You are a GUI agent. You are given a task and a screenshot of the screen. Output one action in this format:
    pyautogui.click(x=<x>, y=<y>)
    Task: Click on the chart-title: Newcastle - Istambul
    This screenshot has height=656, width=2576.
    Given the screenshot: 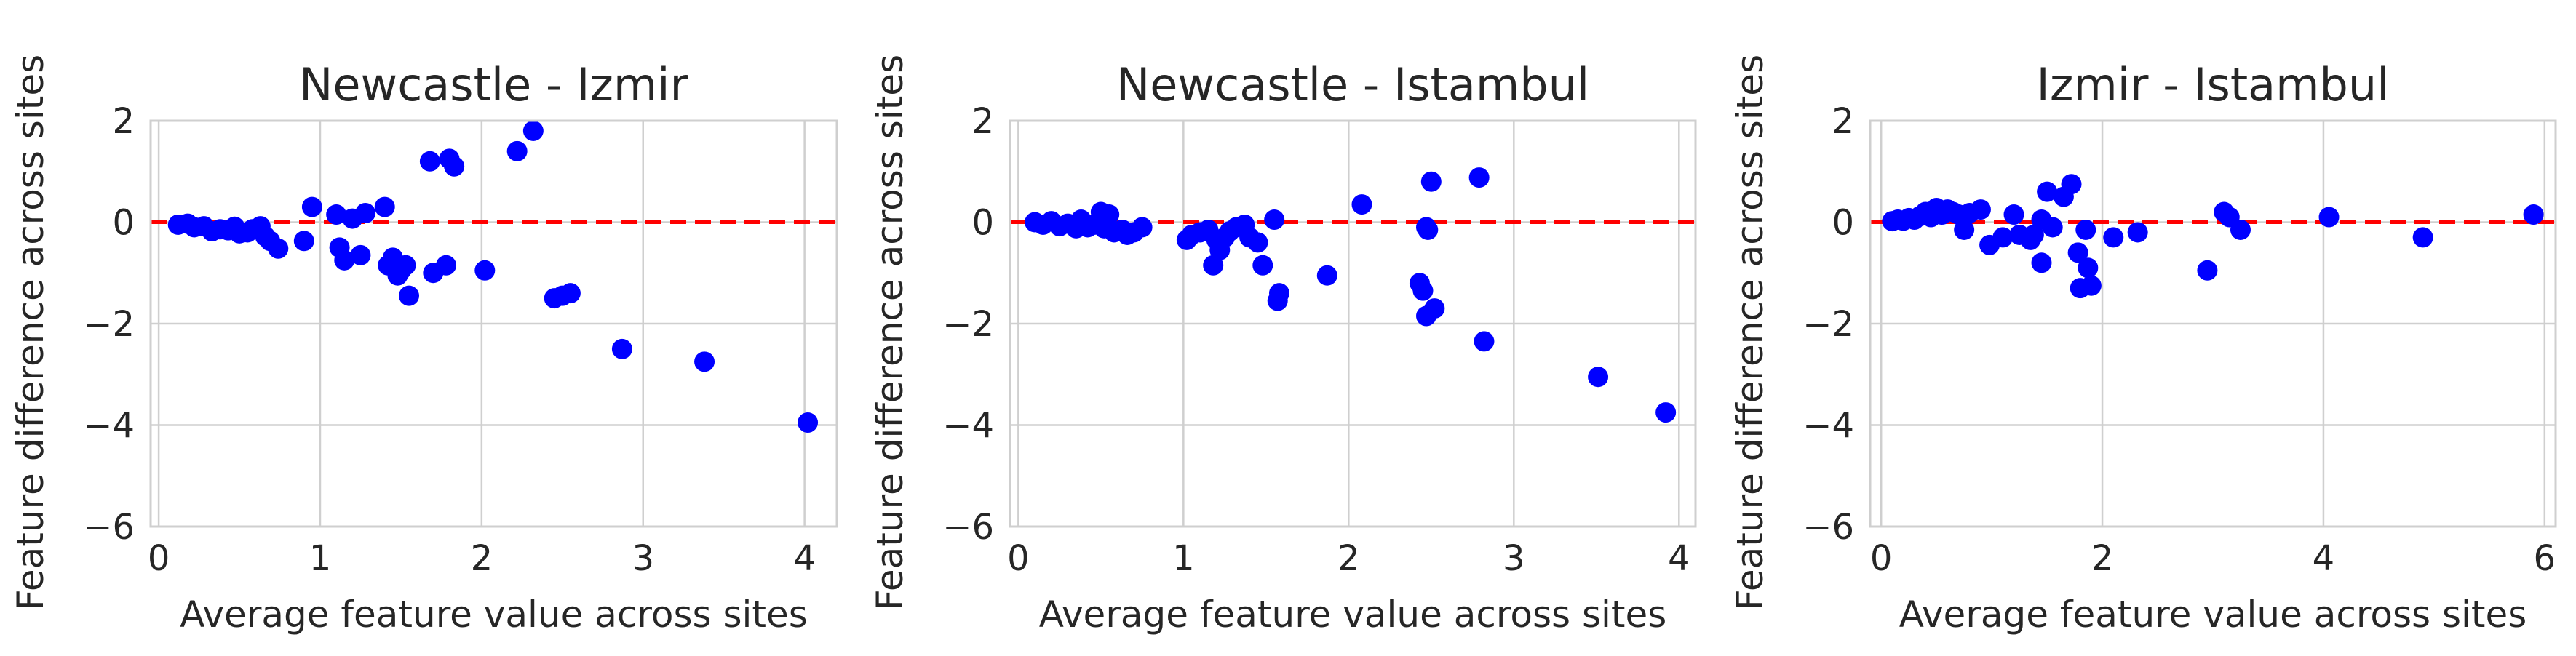 What is the action you would take?
    pyautogui.click(x=1352, y=84)
    